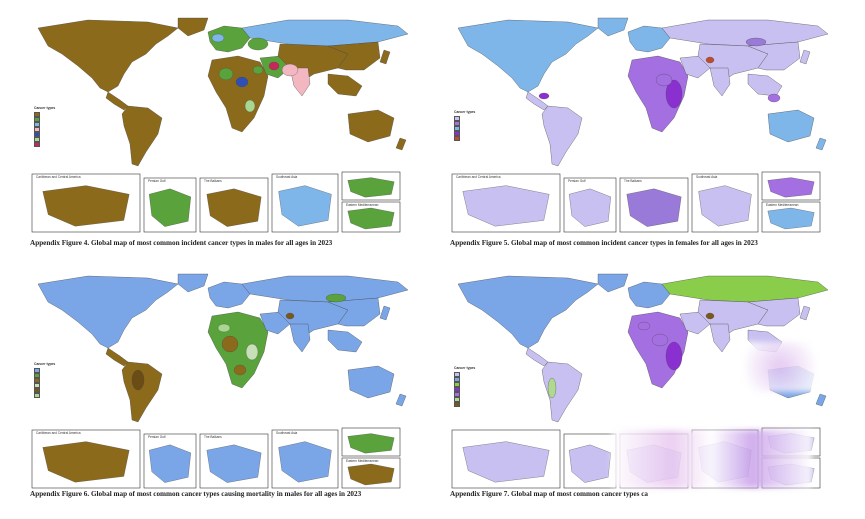  Describe the element at coordinates (695, 323) in the screenshot. I see `region-me` at that location.